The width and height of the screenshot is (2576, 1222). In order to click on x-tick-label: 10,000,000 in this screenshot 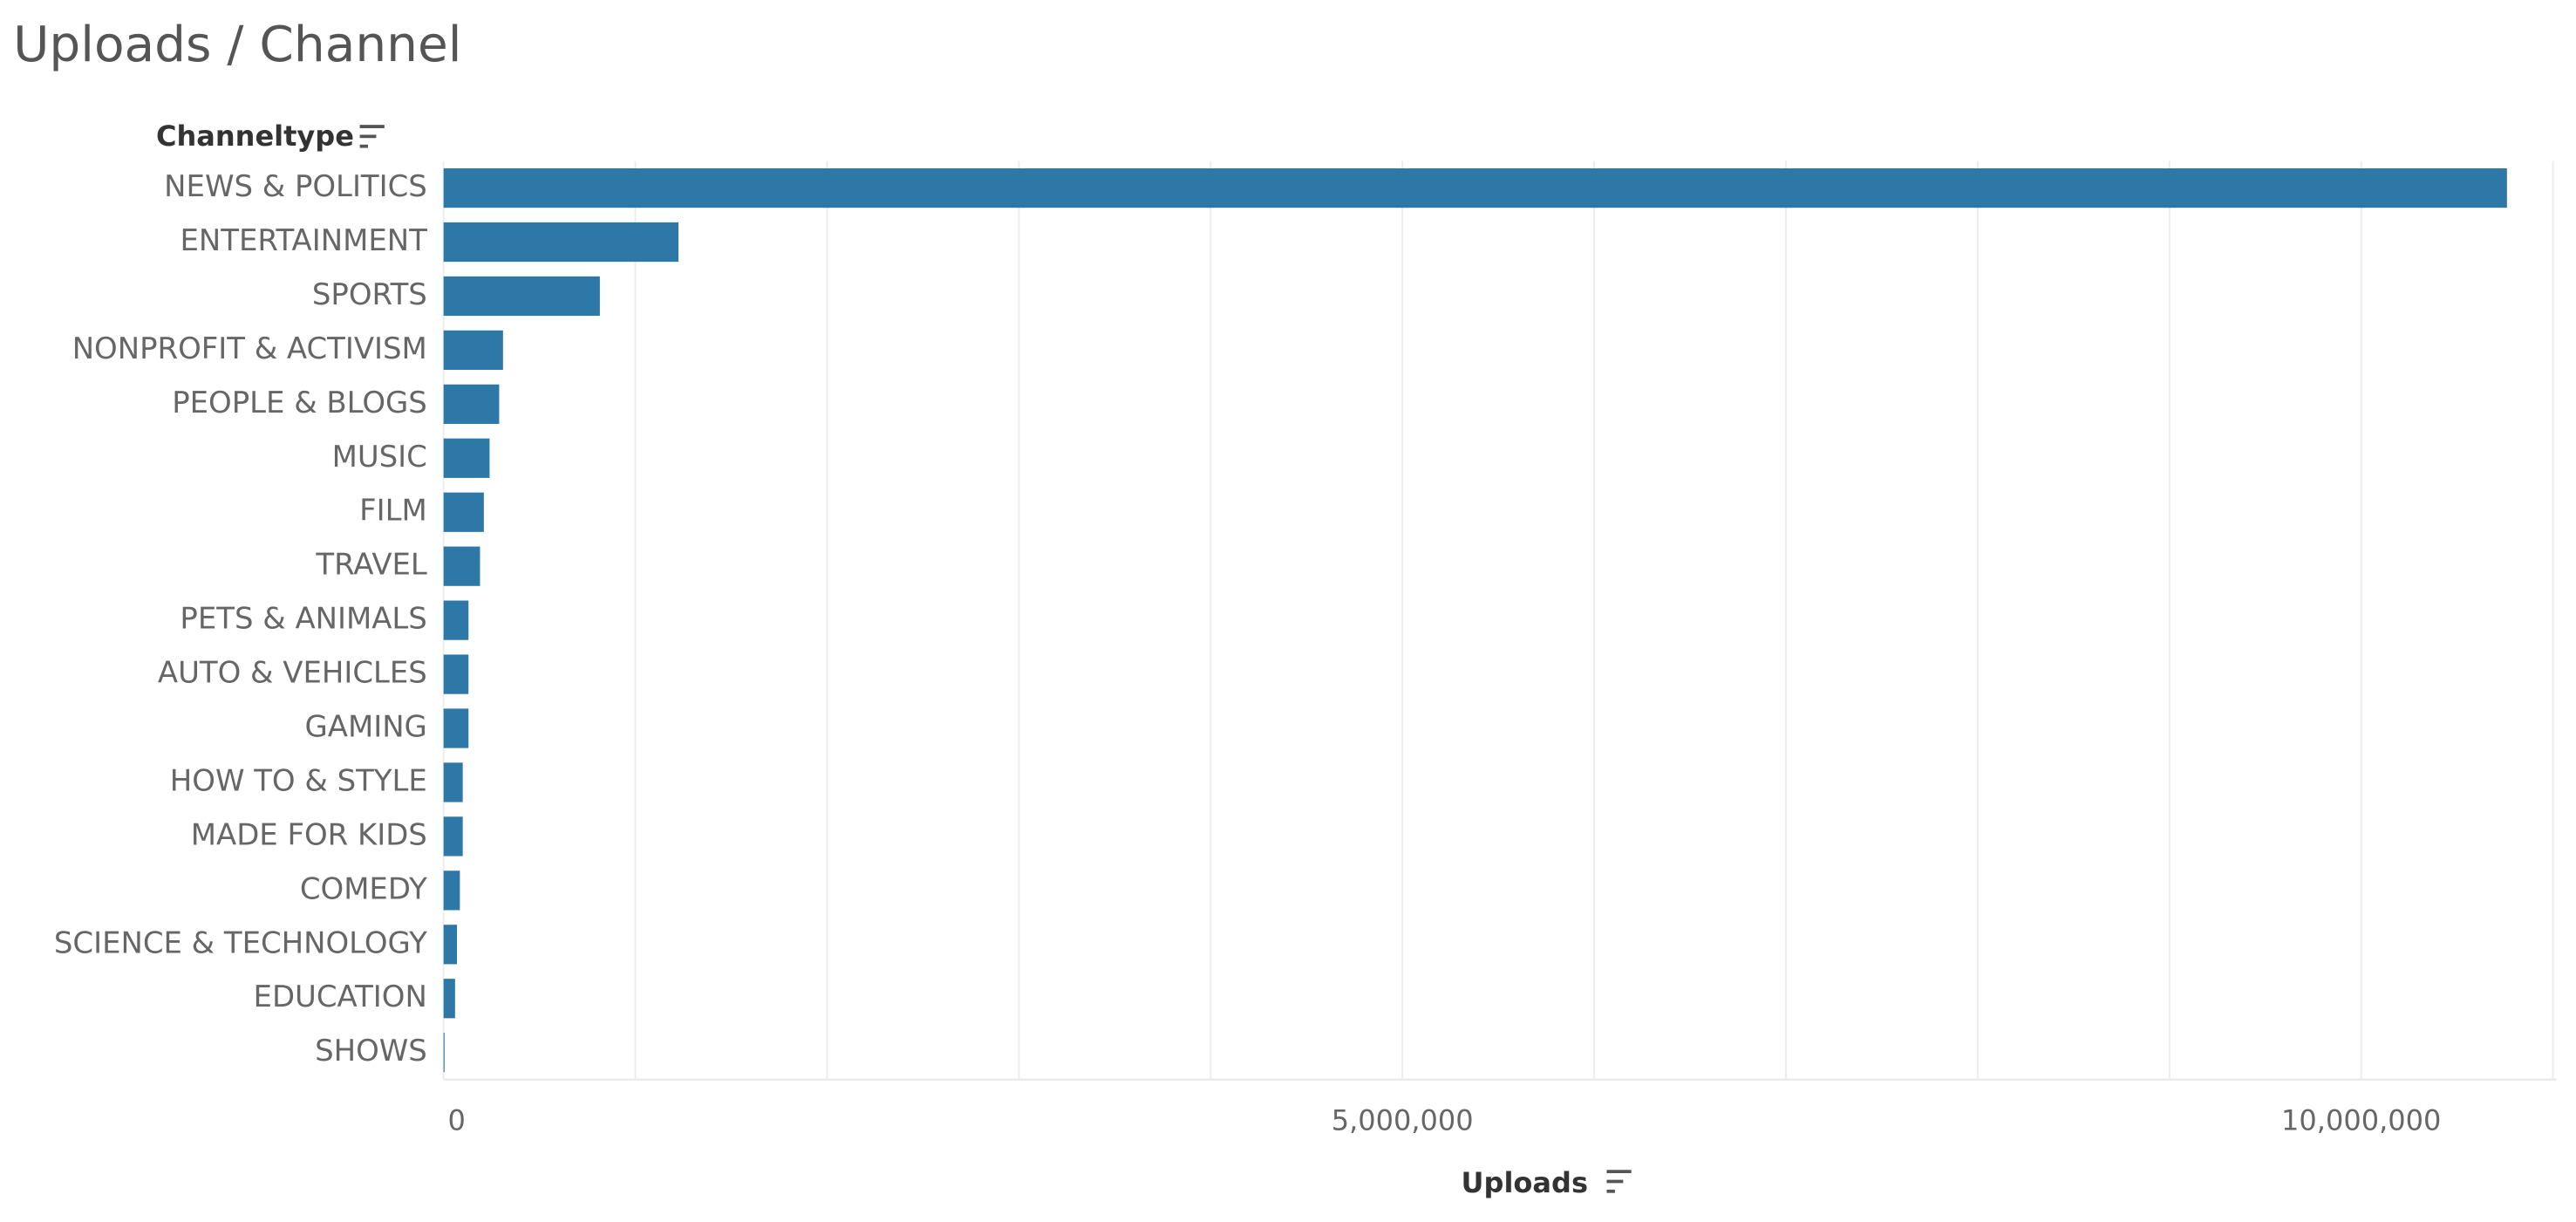, I will do `click(2361, 1120)`.